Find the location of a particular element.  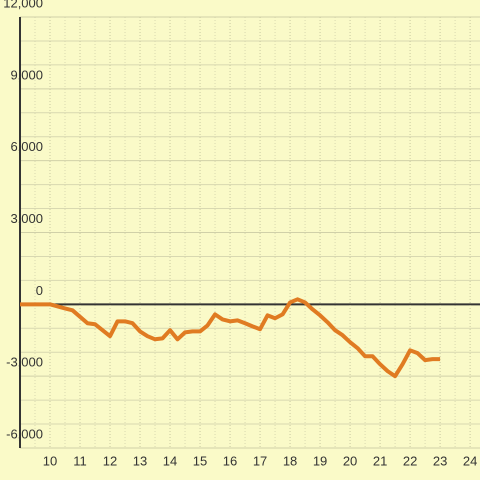

x-tick-label: 23 is located at coordinates (440, 460).